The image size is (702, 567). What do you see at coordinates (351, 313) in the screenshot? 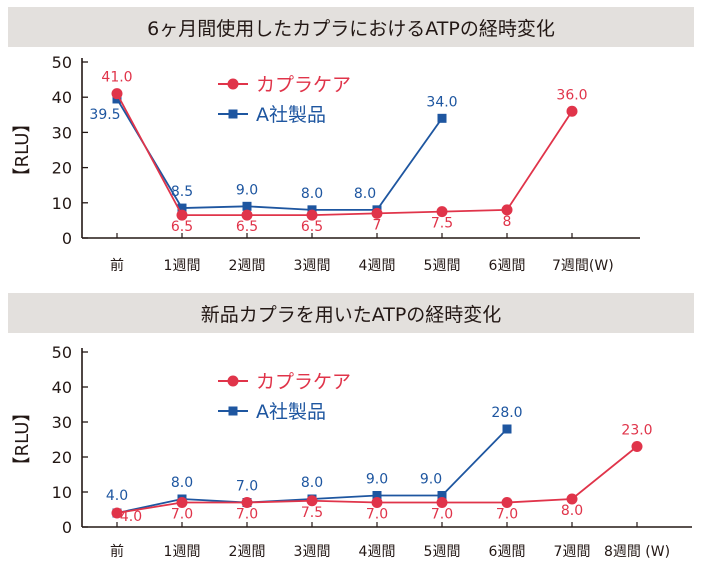
I see `chart-title-2: 新品カプラを用いたATPの経時変化` at bounding box center [351, 313].